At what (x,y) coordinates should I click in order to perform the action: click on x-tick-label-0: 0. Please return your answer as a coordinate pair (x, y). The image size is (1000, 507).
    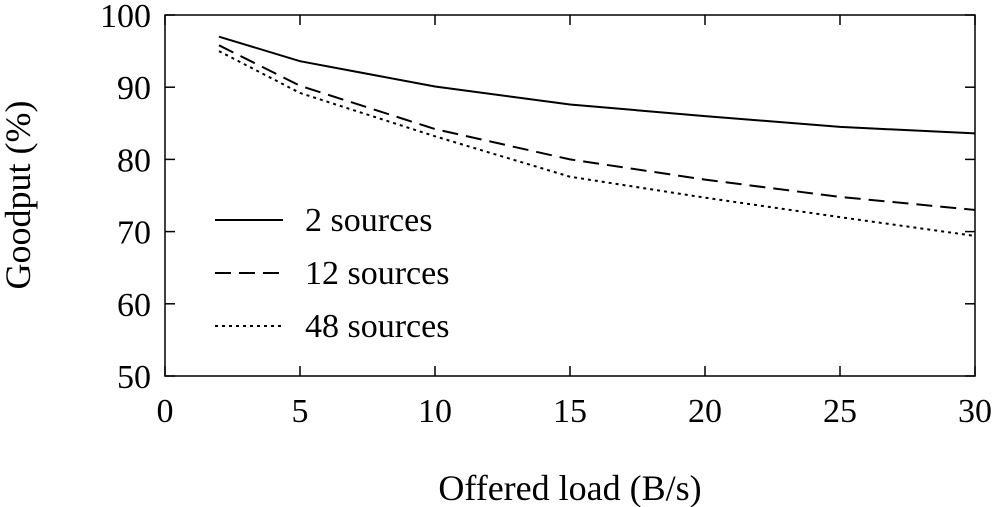
    Looking at the image, I should click on (165, 411).